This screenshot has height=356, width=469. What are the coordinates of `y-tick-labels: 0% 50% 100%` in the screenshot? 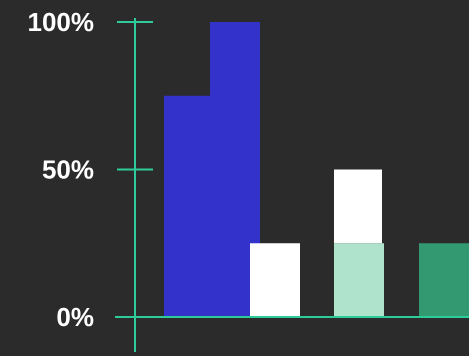 It's located at (61, 169).